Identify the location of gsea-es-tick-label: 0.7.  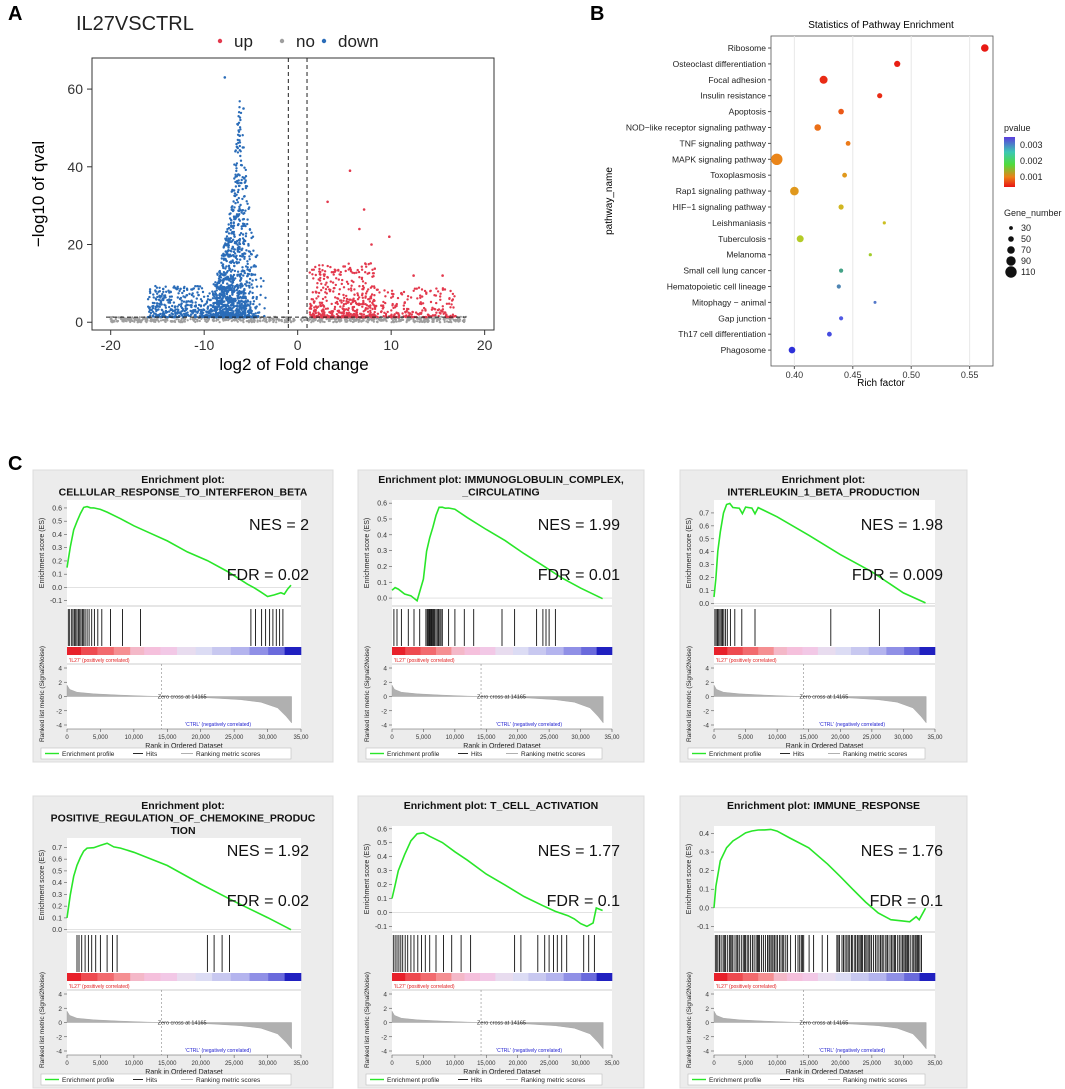
(57, 848).